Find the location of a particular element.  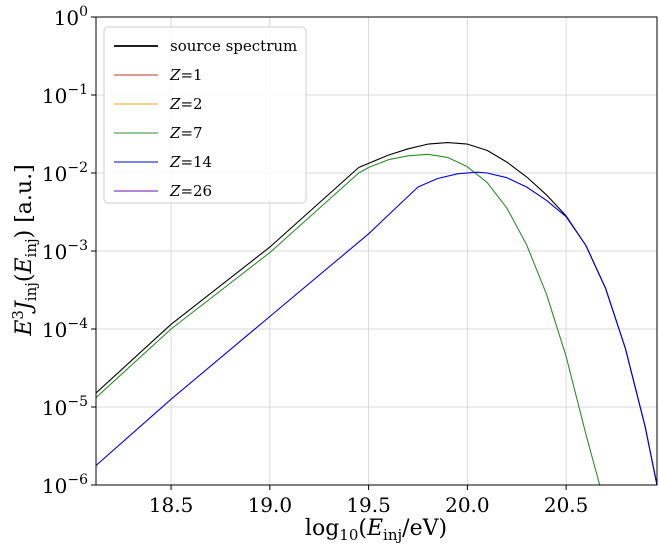

legend-entry: Z=26 is located at coordinates (190, 191).